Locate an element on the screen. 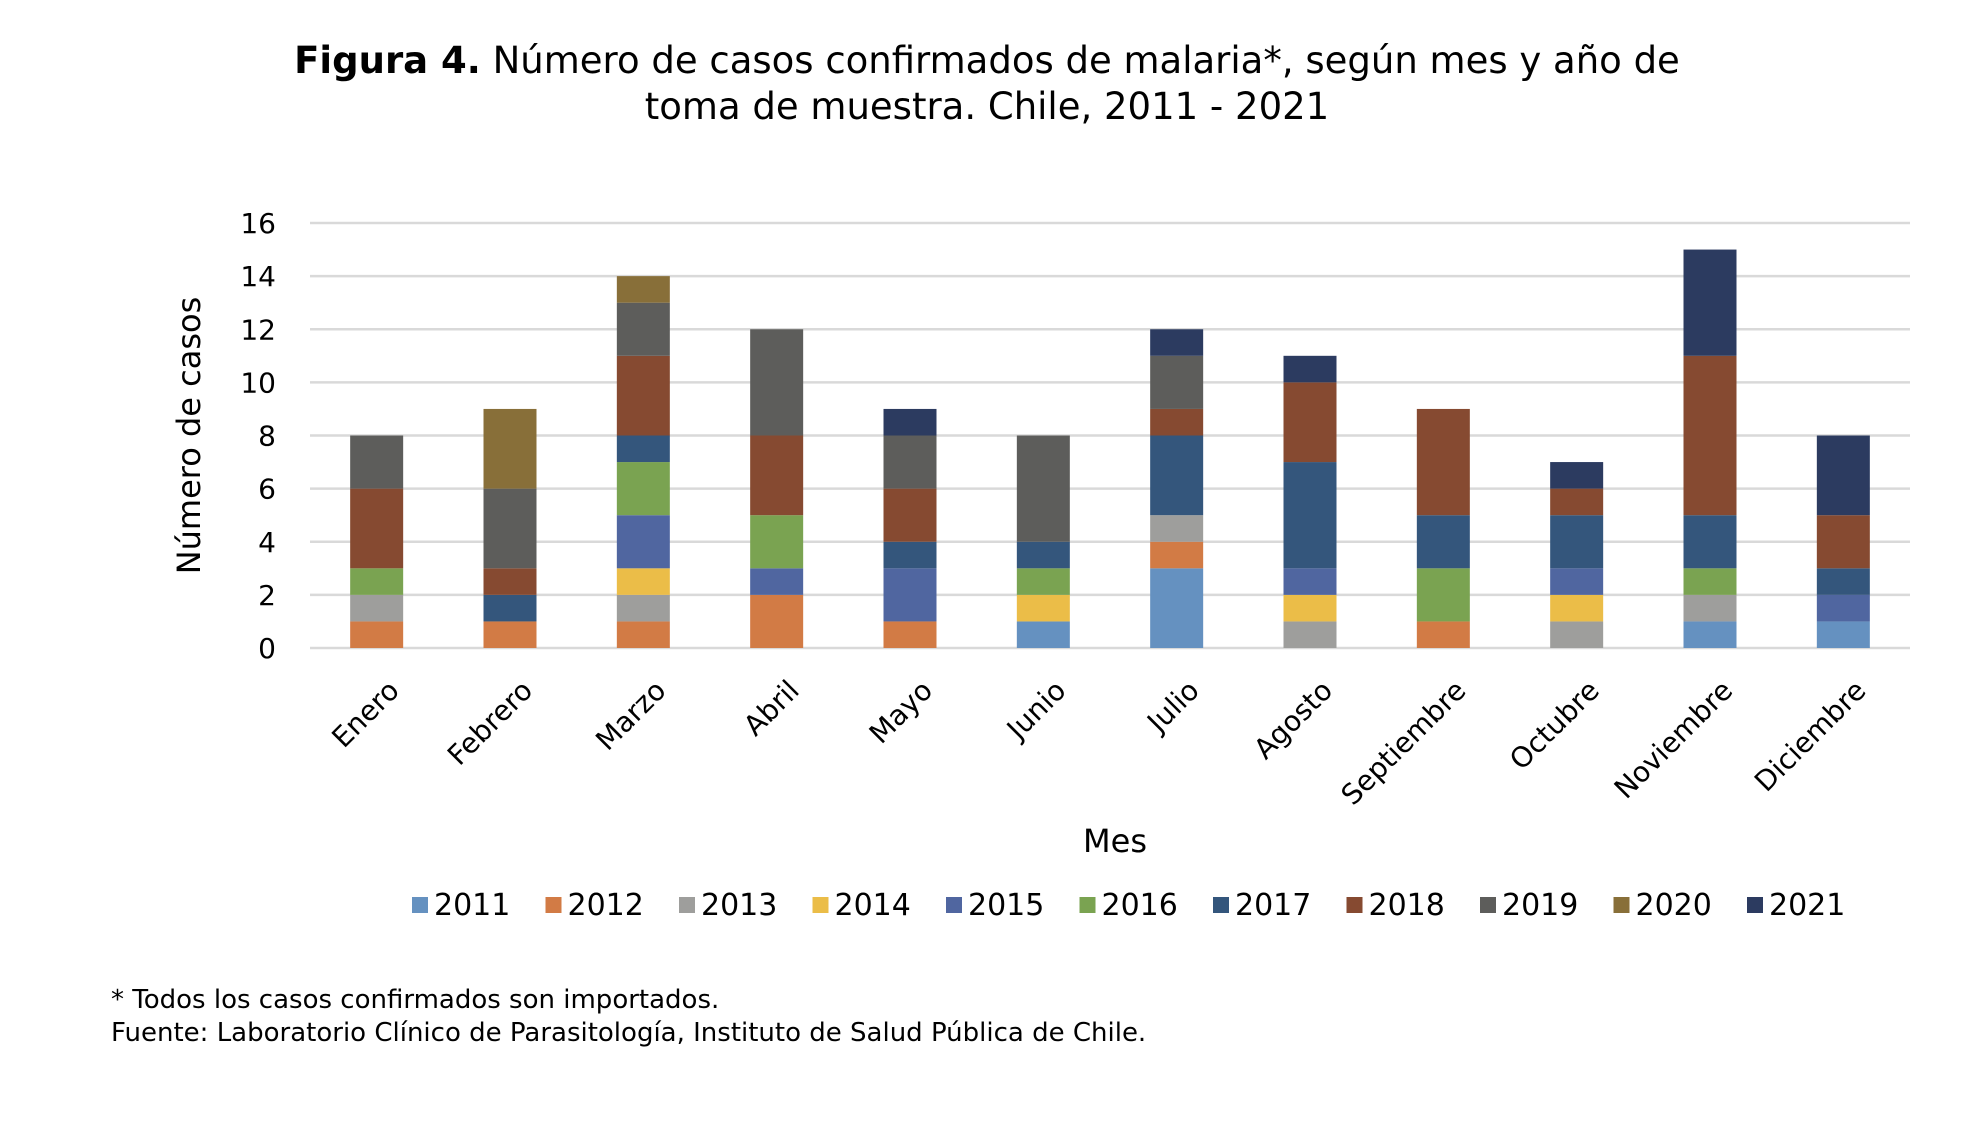 The height and width of the screenshot is (1126, 1974). bar-segment-2011-junio is located at coordinates (1043, 634).